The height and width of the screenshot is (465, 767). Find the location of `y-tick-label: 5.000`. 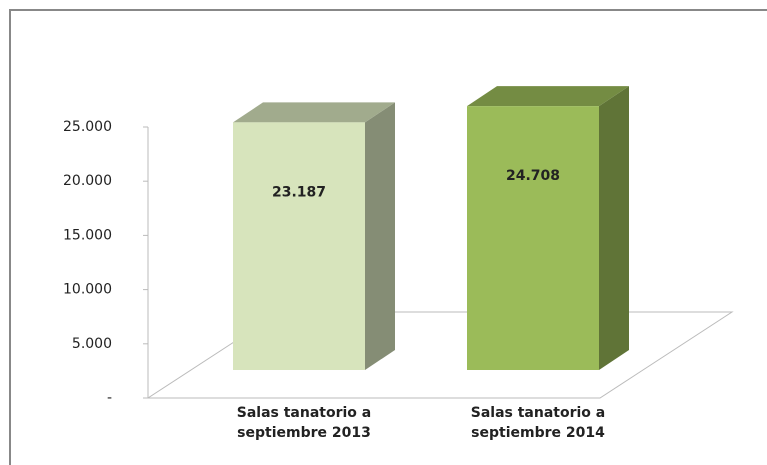

y-tick-label: 5.000 is located at coordinates (92, 344).